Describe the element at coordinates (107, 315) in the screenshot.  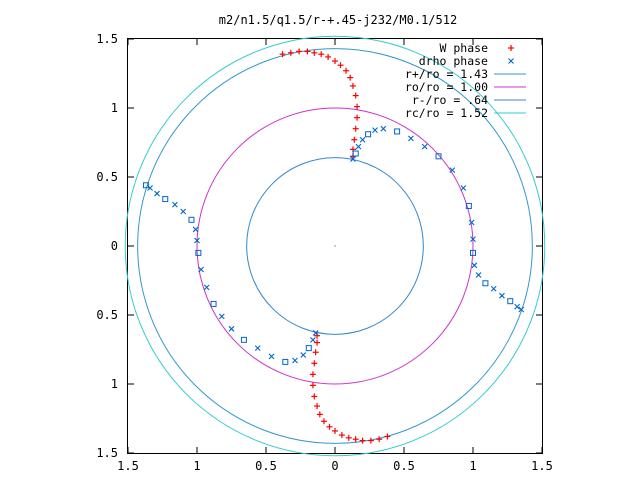
I see `y-tick-label-2: 0.5` at that location.